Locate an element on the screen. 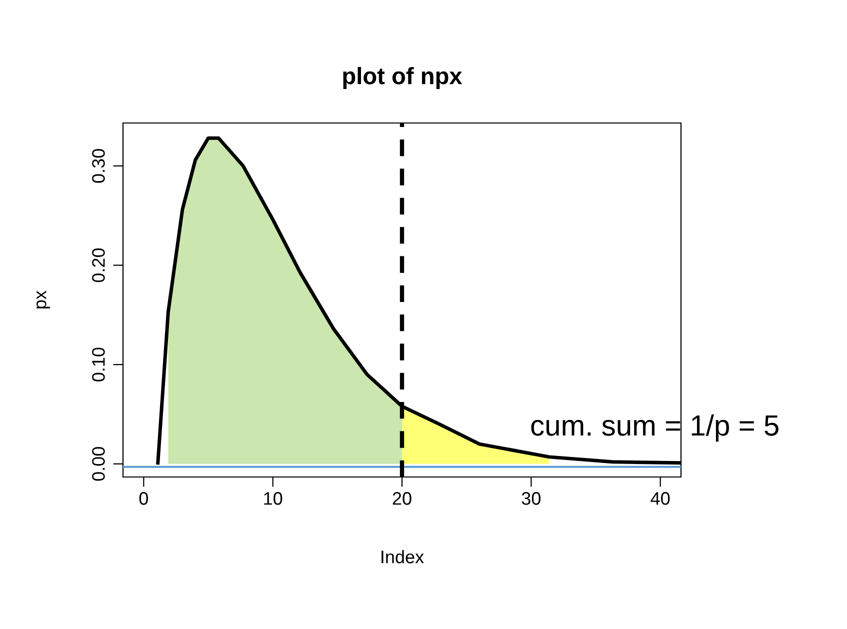 This screenshot has height=629, width=847. x-tick-label: 40 is located at coordinates (660, 498).